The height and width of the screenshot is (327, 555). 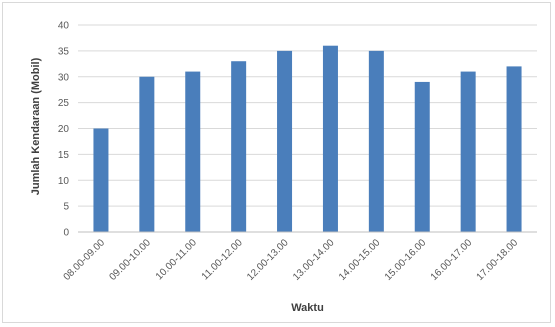 What do you see at coordinates (222, 259) in the screenshot?
I see `x-tick-label: 11.00-12.00` at bounding box center [222, 259].